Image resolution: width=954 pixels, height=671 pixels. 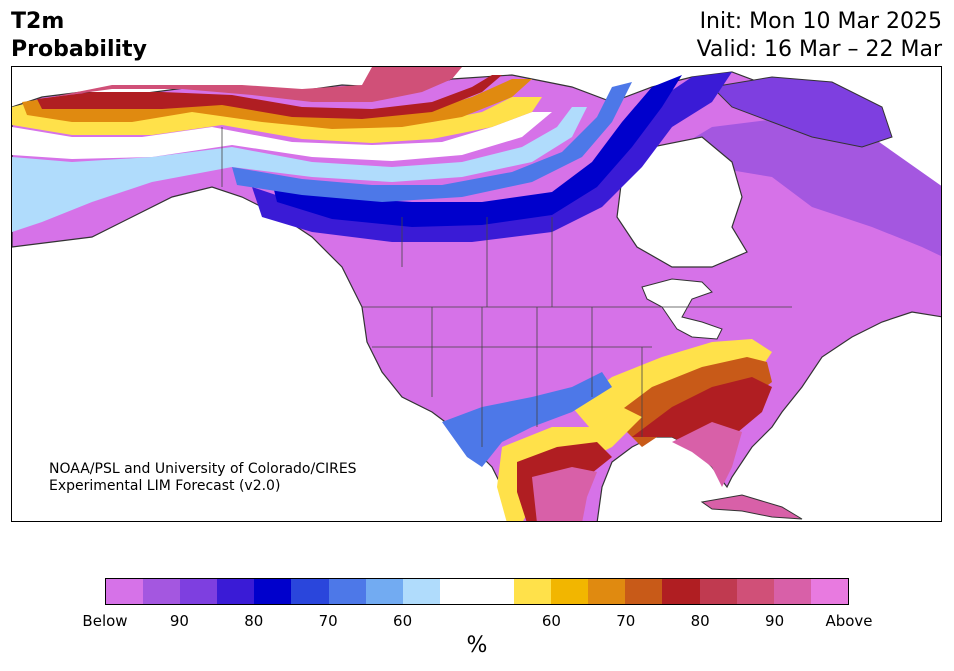 I want to click on above-orange, so click(x=277, y=104).